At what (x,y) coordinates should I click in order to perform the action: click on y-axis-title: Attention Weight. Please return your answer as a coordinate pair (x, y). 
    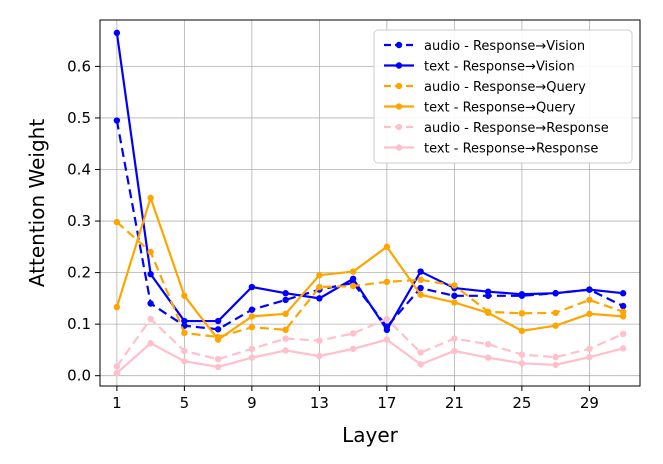
    Looking at the image, I should click on (37, 203).